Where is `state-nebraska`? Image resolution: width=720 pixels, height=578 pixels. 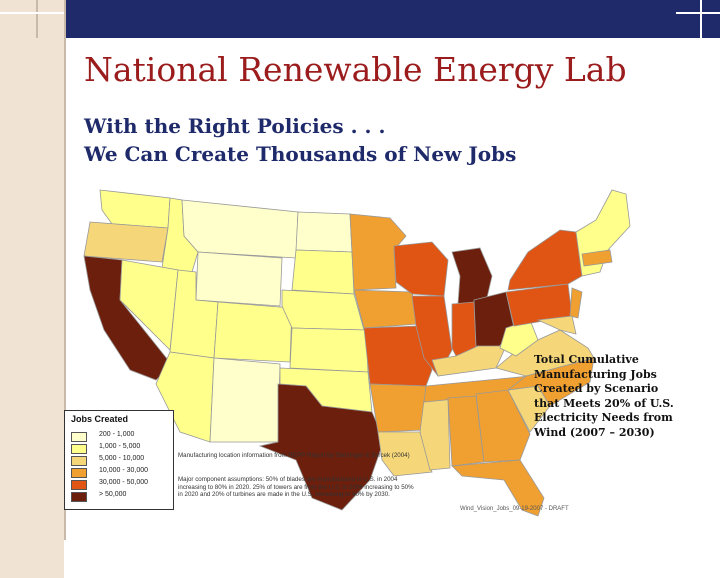 state-nebraska is located at coordinates (323, 310).